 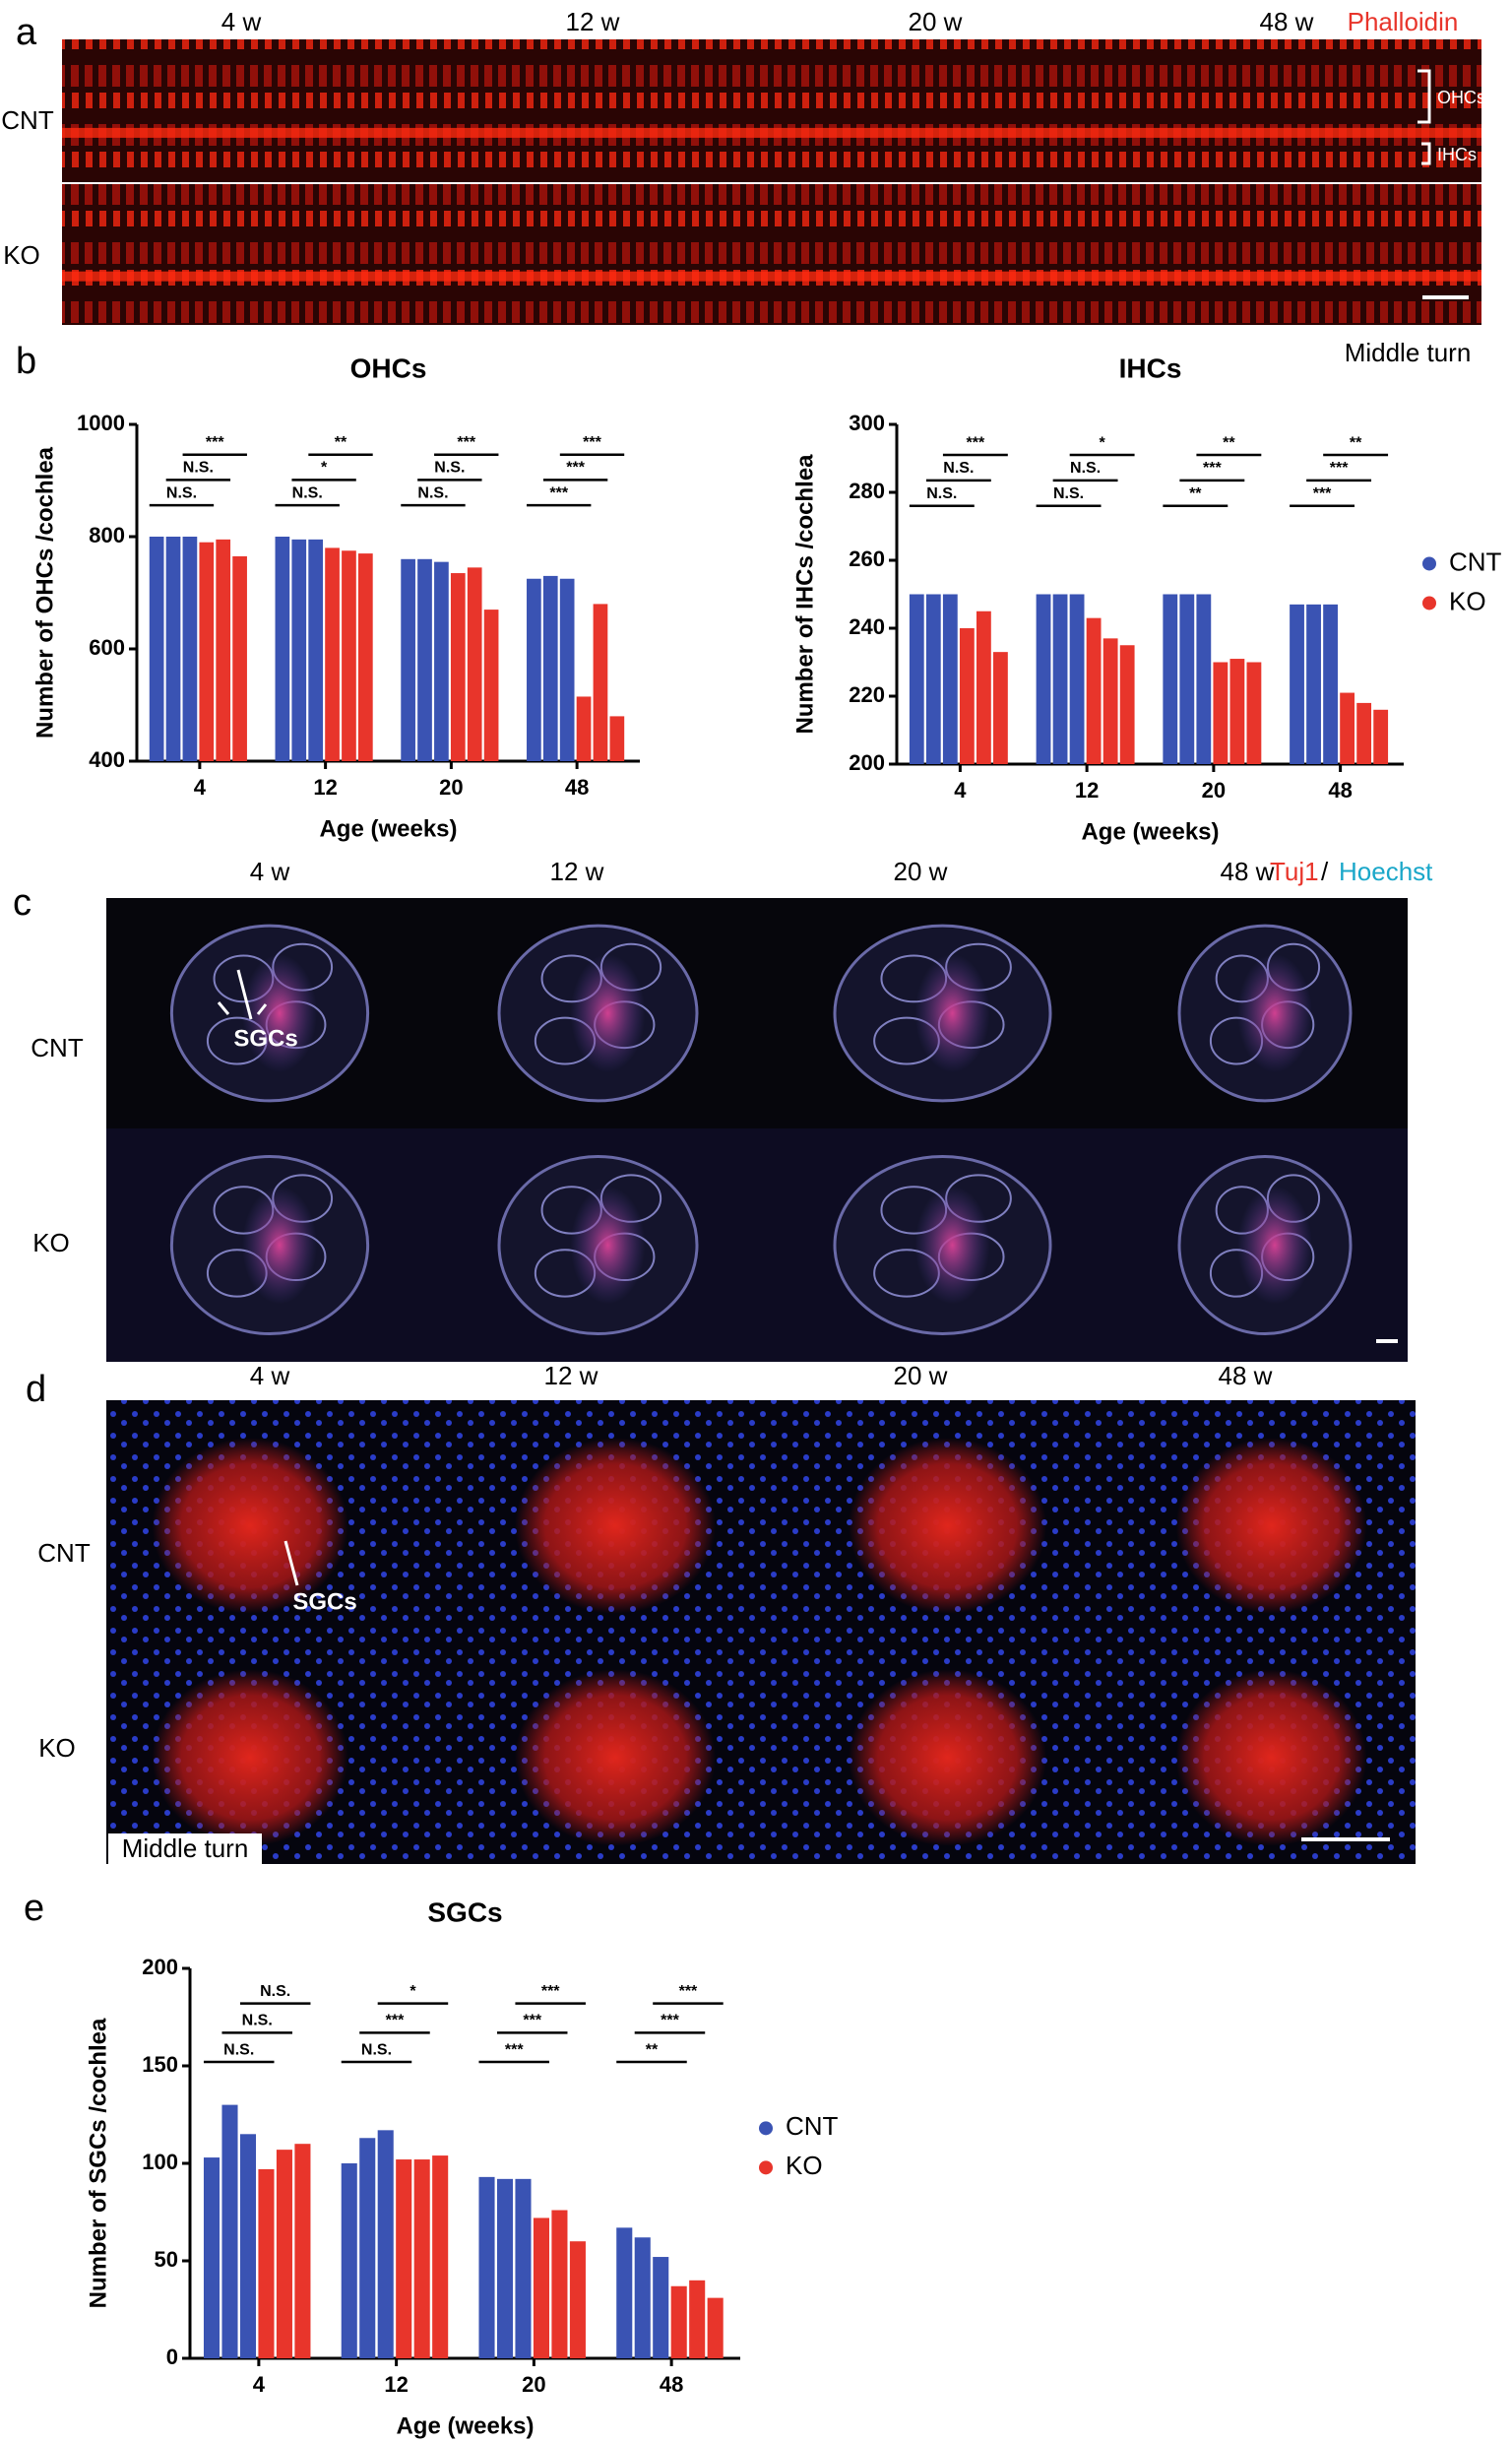 I want to click on y-axis-label: Number of OHCs /cochlea, so click(x=45, y=592).